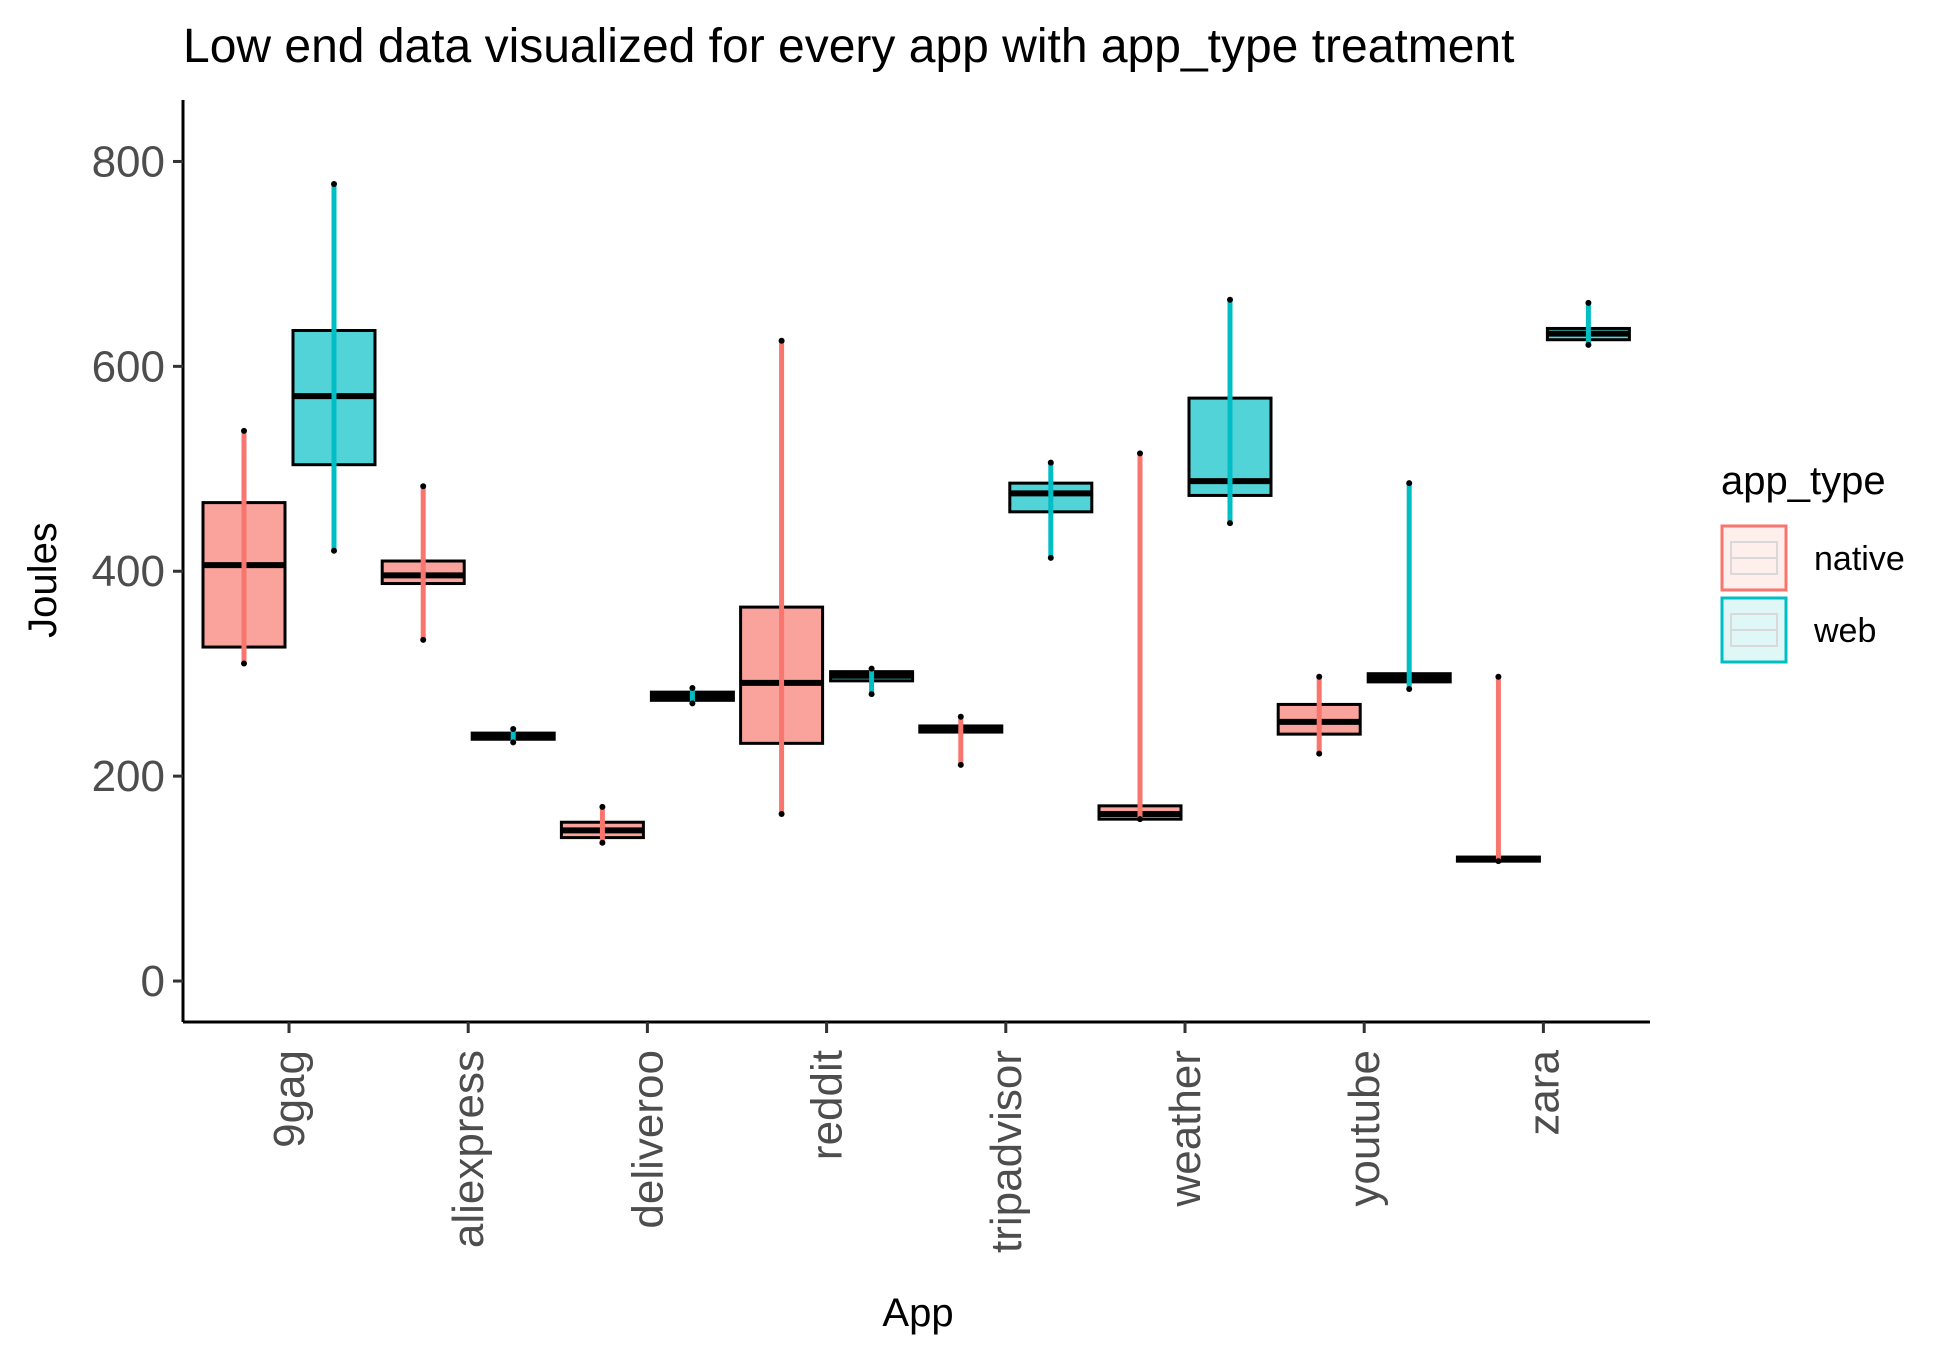 Image resolution: width=1950 pixels, height=1349 pixels. Describe the element at coordinates (1844, 631) in the screenshot. I see `legend-label: web` at that location.